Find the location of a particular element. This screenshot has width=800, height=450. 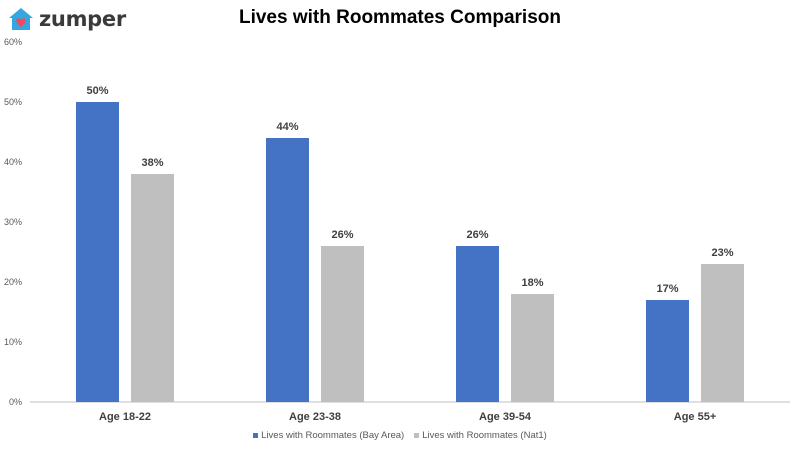

x-tick-label: Age 39-54 is located at coordinates (505, 417).